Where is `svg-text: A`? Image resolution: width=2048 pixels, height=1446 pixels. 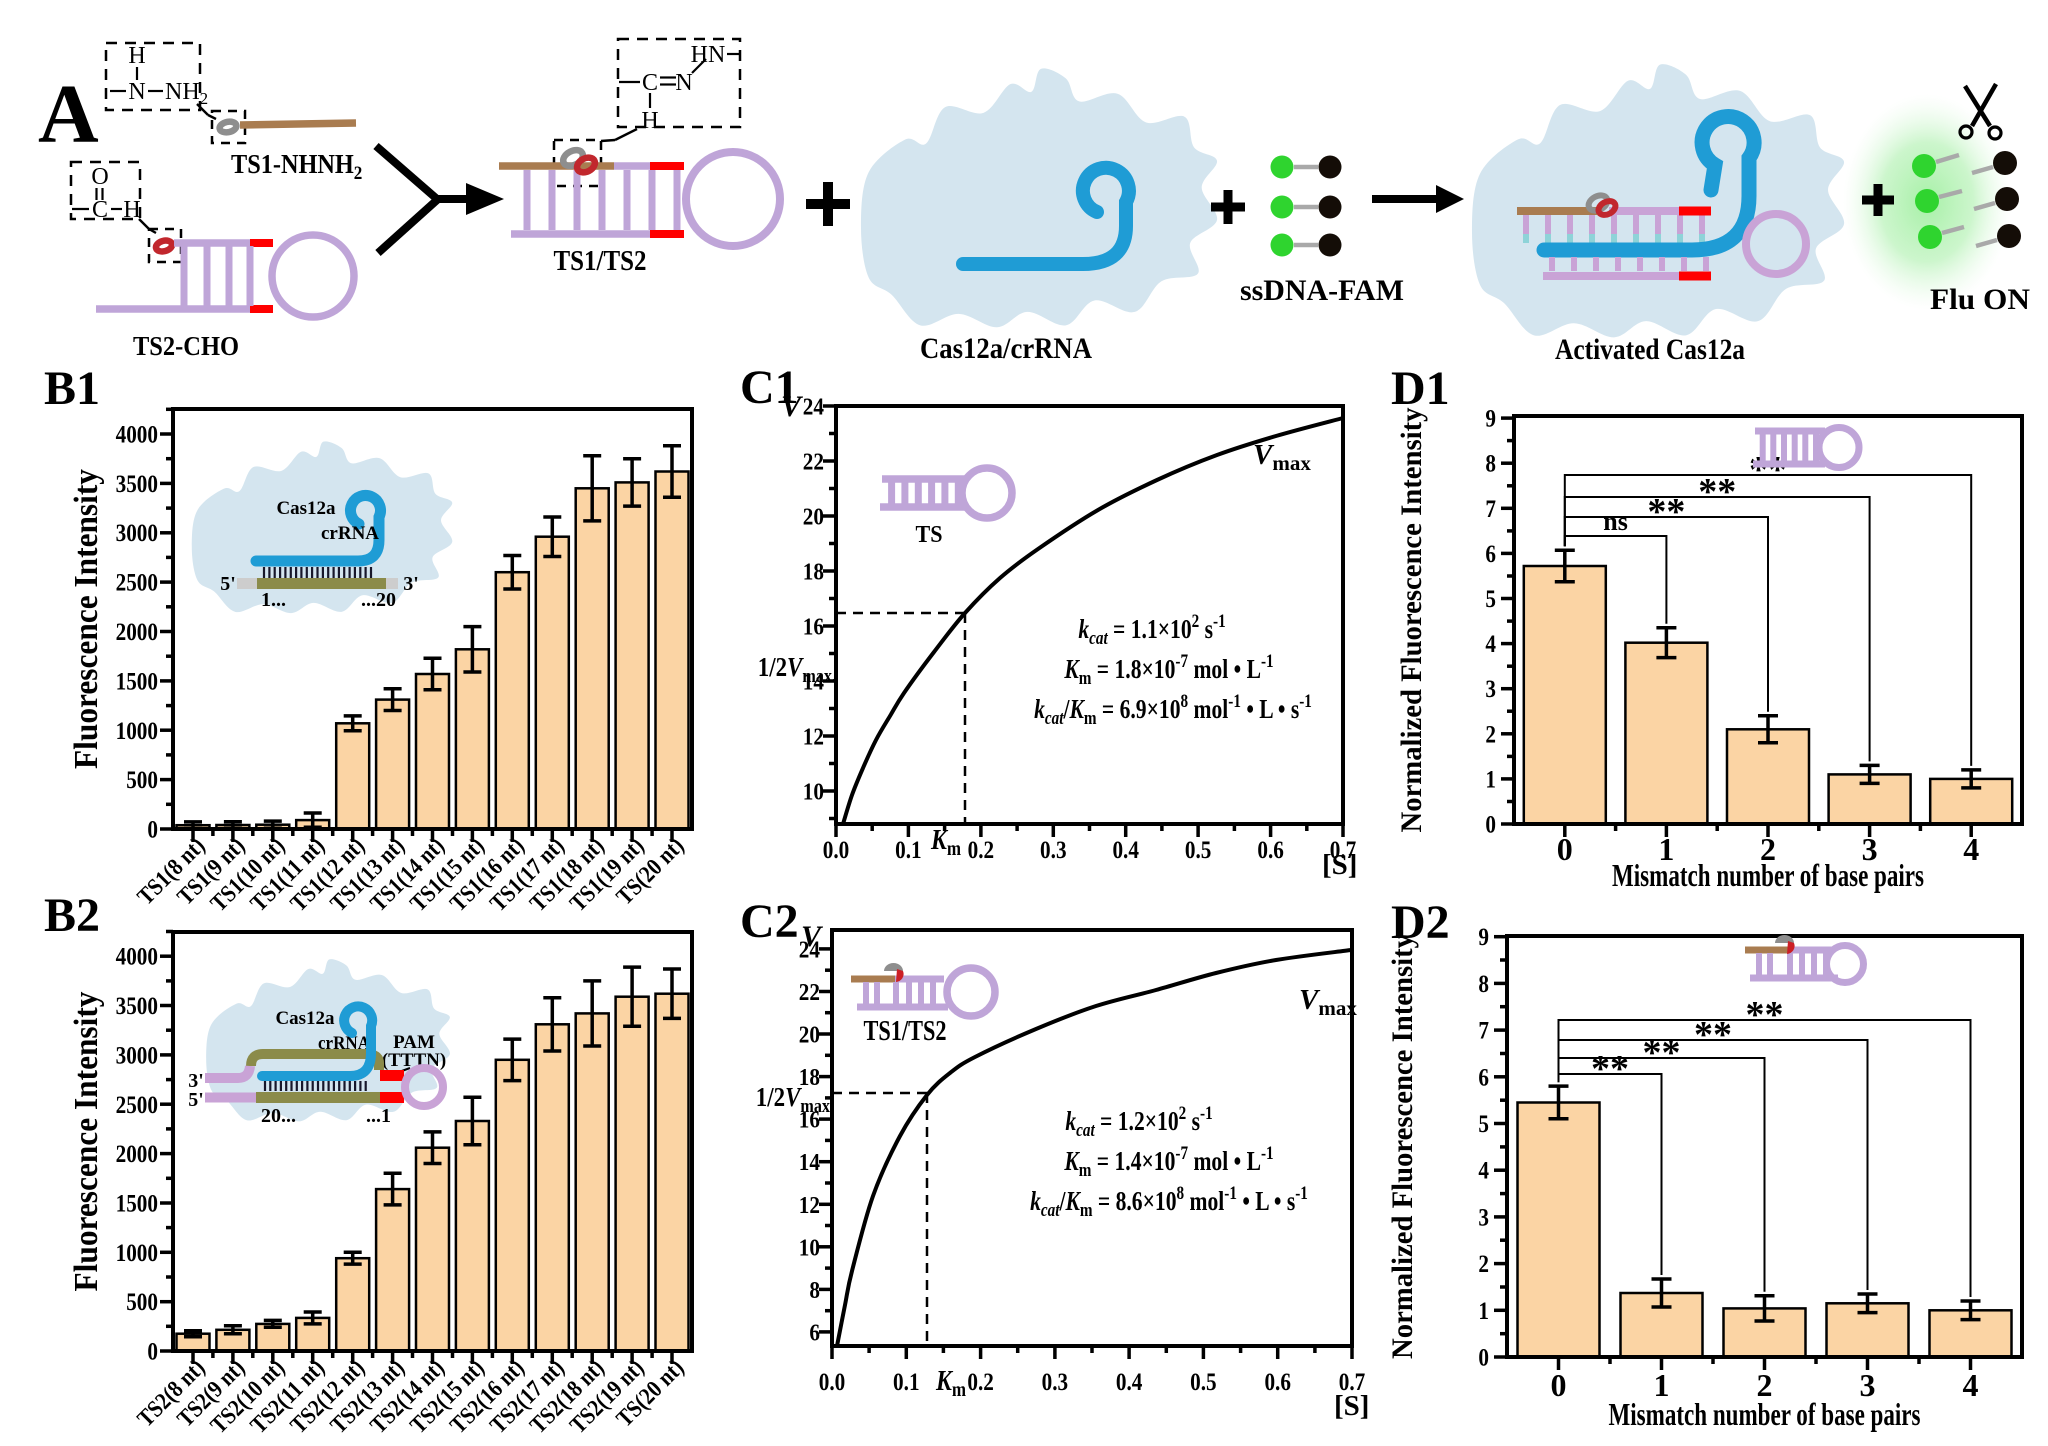
svg-text: A is located at coordinates (68, 114).